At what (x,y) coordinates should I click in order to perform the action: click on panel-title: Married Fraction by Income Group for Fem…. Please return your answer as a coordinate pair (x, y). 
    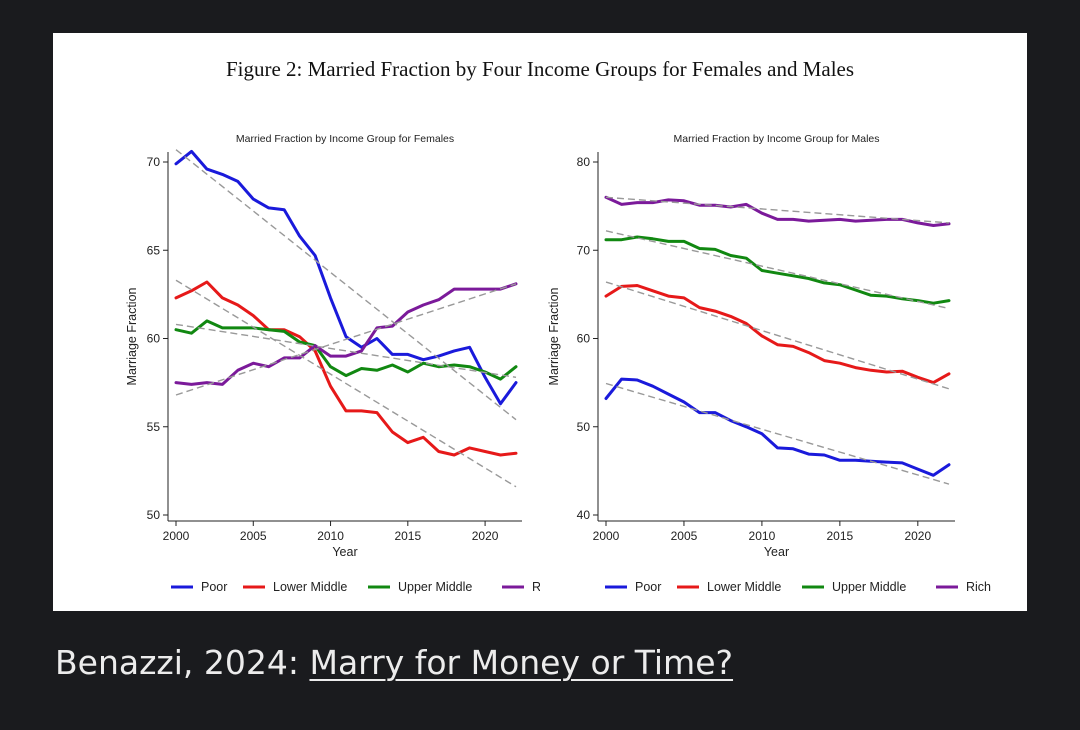
    Looking at the image, I should click on (345, 139).